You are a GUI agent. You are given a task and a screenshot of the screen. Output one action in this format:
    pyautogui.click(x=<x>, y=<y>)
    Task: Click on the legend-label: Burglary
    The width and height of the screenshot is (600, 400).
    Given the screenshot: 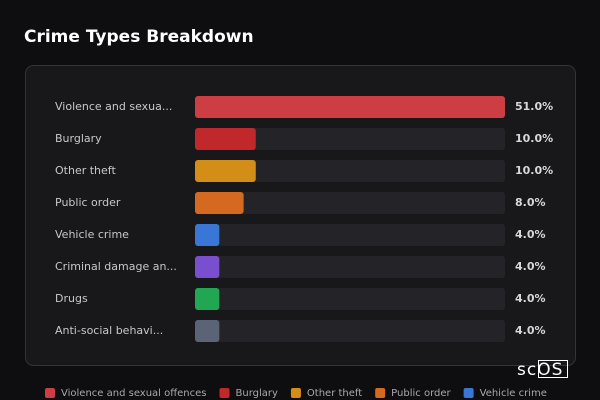 What is the action you would take?
    pyautogui.click(x=257, y=393)
    